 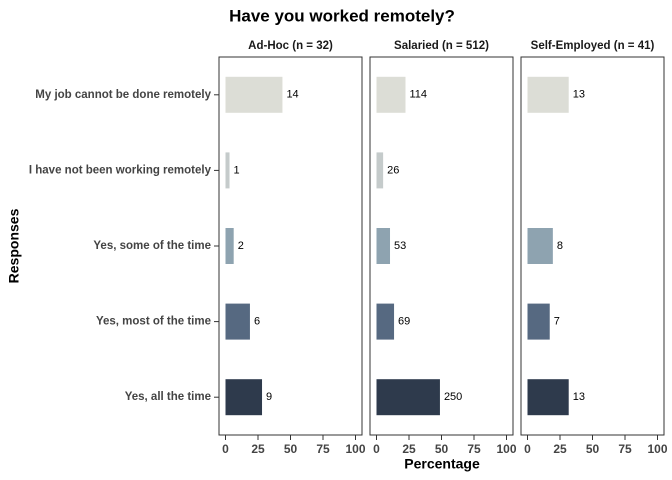 I want to click on y-tick-label: Yes, all the time, so click(x=168, y=397).